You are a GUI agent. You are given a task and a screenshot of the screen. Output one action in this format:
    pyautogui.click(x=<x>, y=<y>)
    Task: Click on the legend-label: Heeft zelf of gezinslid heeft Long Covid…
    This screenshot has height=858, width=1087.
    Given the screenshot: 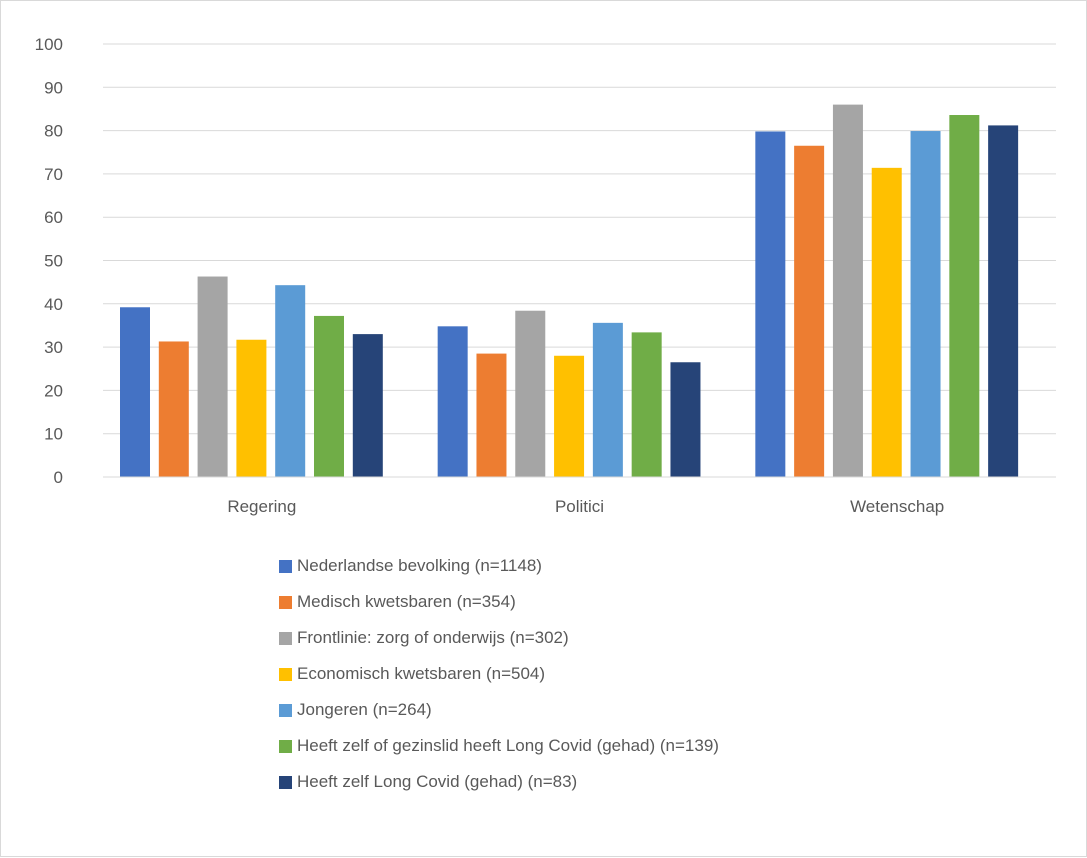 What is the action you would take?
    pyautogui.click(x=508, y=745)
    